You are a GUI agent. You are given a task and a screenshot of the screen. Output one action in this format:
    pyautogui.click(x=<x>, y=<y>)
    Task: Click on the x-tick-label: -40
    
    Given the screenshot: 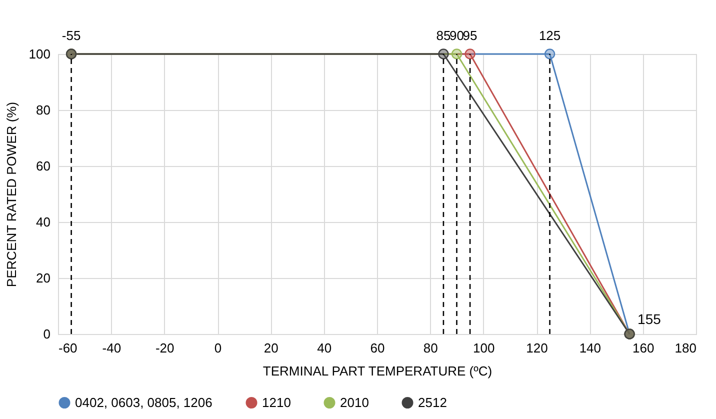 What is the action you would take?
    pyautogui.click(x=112, y=348)
    